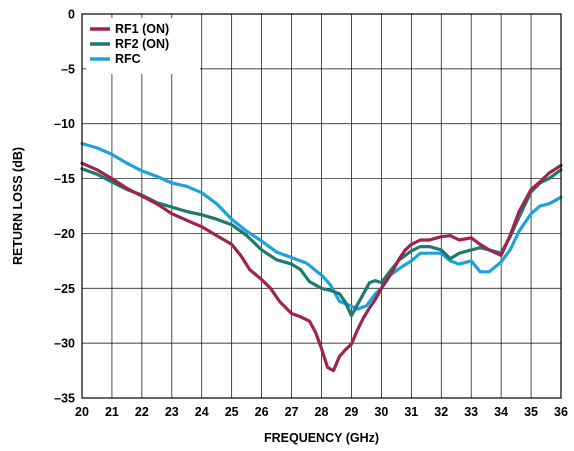 Image resolution: width=574 pixels, height=451 pixels. What do you see at coordinates (172, 412) in the screenshot?
I see `x-tick-label: 23` at bounding box center [172, 412].